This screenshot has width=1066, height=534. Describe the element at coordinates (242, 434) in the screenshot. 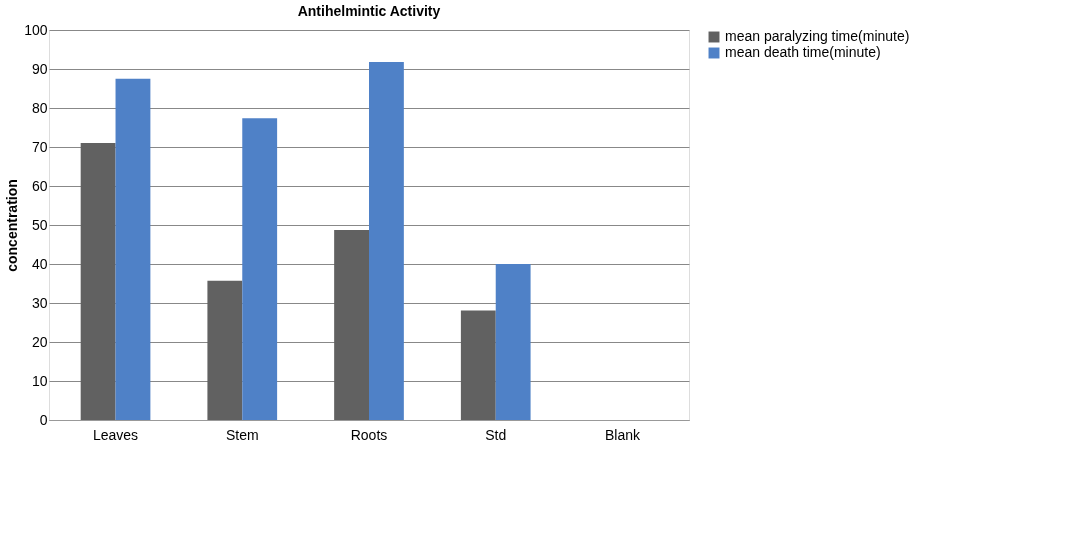

I see `x-tick-label: Stem` at that location.